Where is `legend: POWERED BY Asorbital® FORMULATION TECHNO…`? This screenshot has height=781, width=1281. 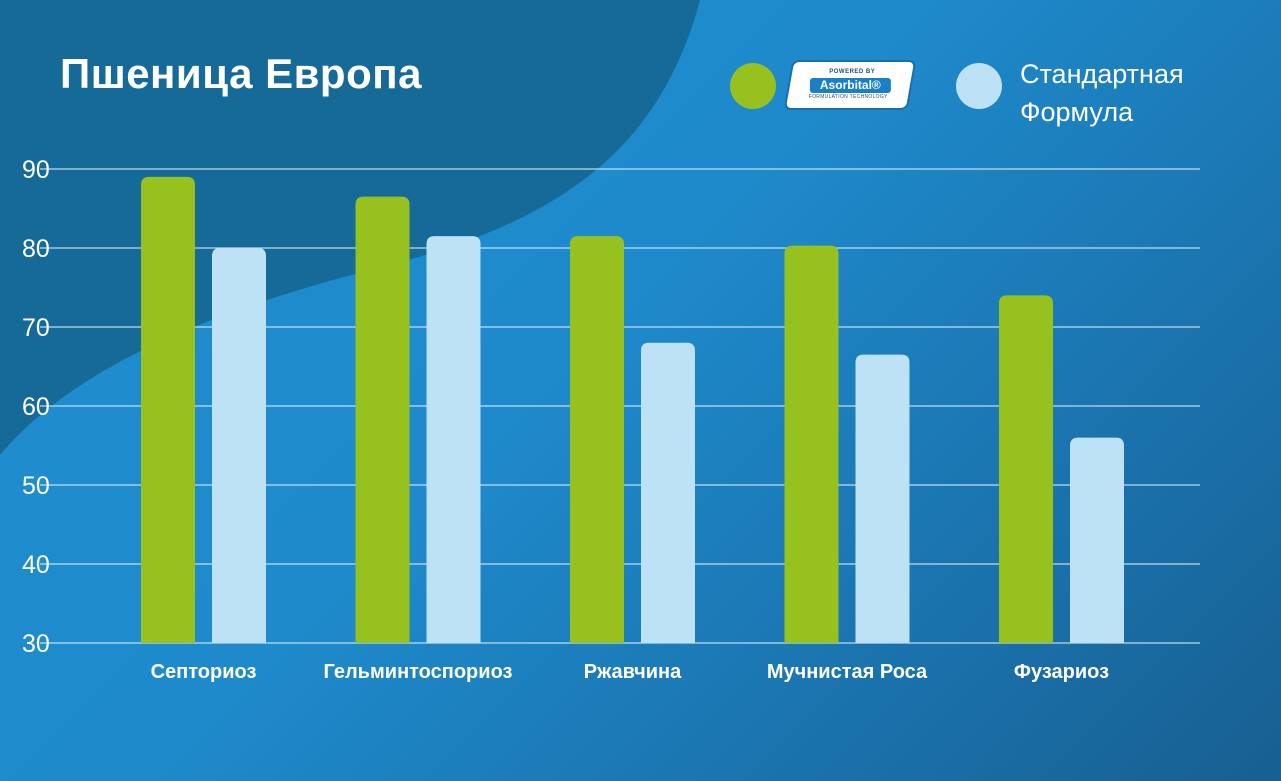
legend: POWERED BY Asorbital® FORMULATION TECHNO… is located at coordinates (980, 95).